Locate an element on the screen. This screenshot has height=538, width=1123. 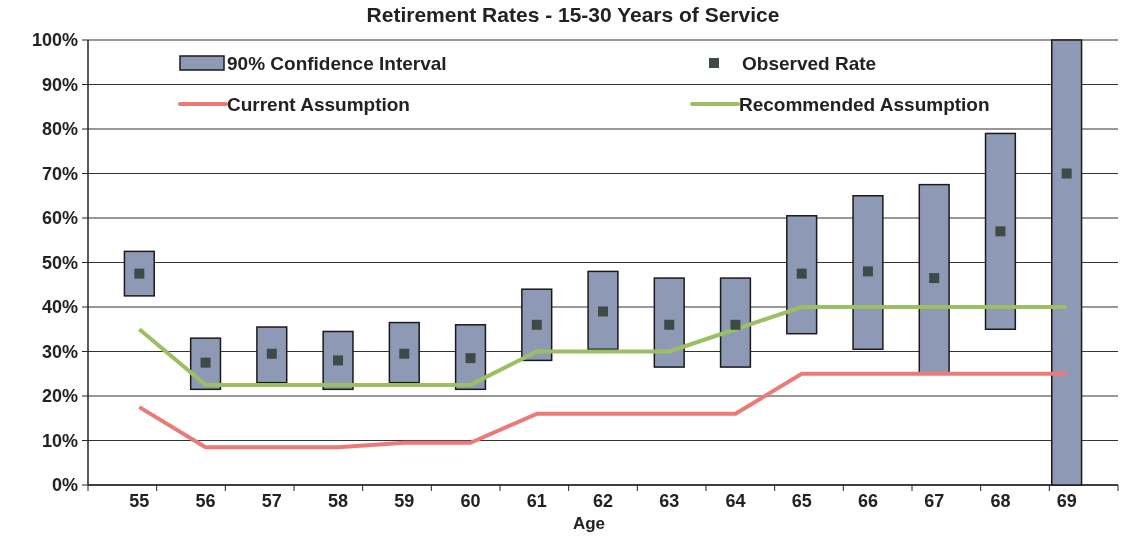
x-tick-label: 57 is located at coordinates (271, 501).